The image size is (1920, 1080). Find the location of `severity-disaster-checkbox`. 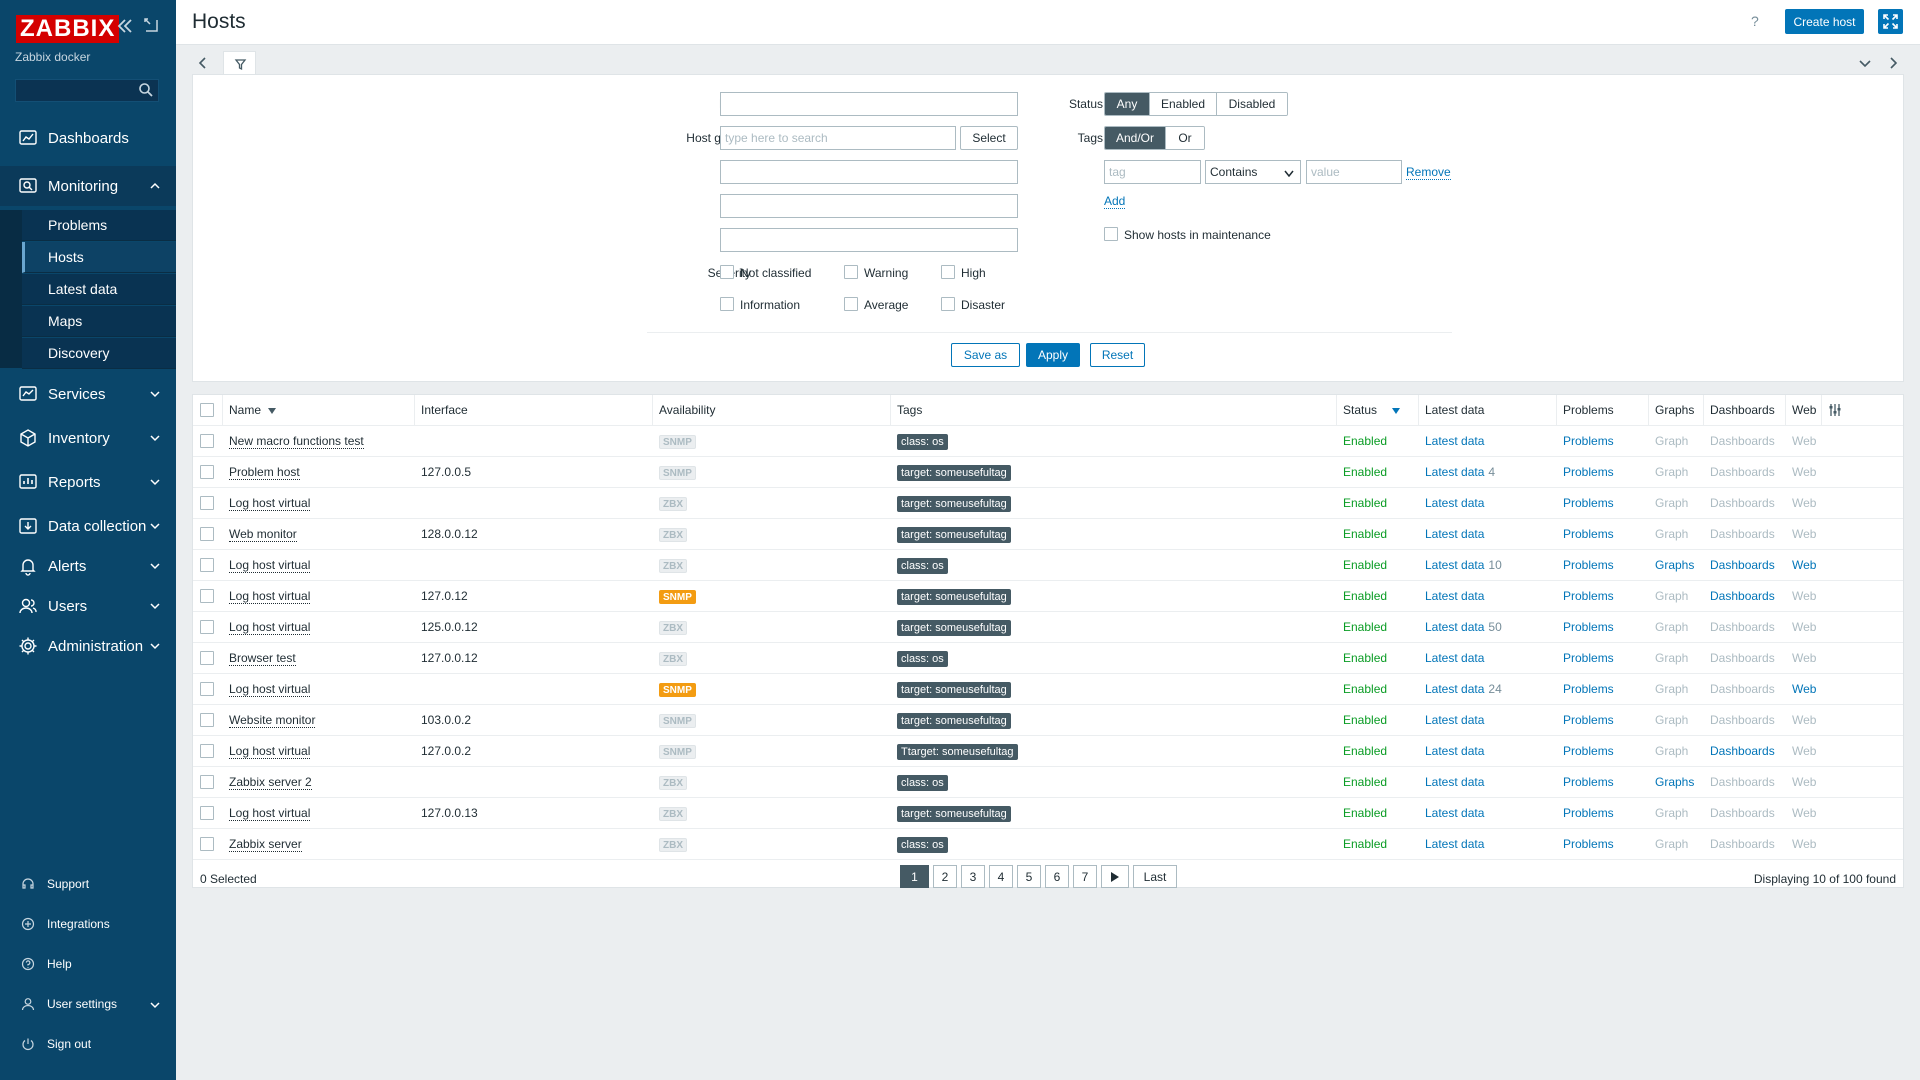

severity-disaster-checkbox is located at coordinates (948, 304).